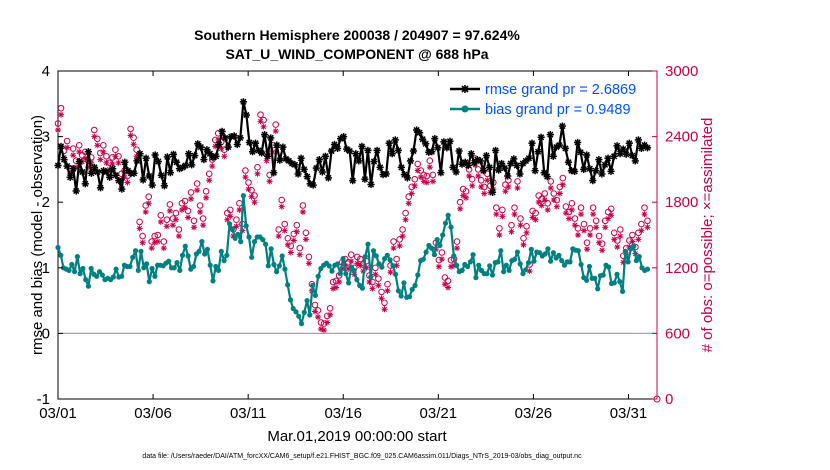 The image size is (830, 470). What do you see at coordinates (153, 413) in the screenshot?
I see `x-tick-label: 03/06` at bounding box center [153, 413].